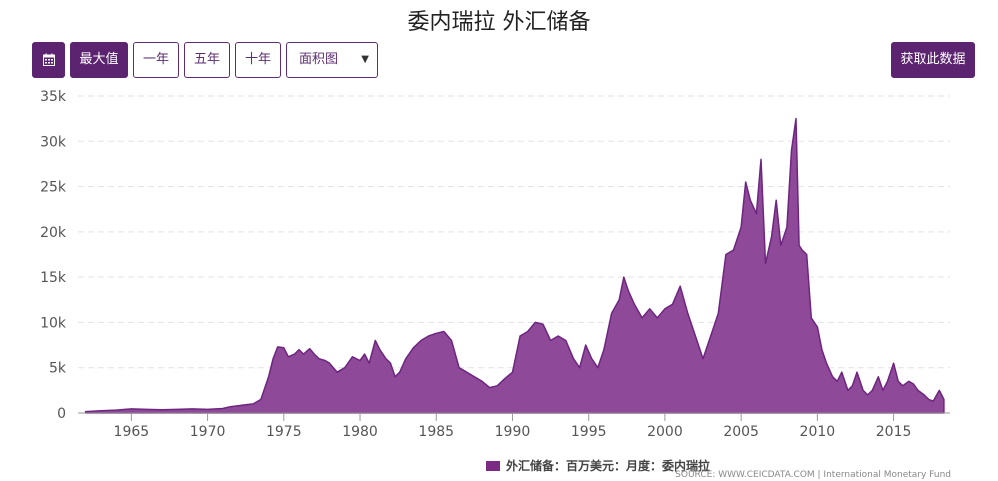 Image resolution: width=998 pixels, height=481 pixels. I want to click on y-tick-label: 35k, so click(53, 97).